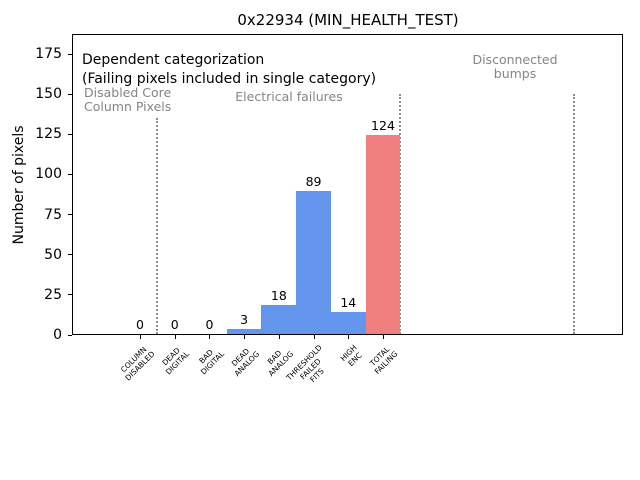 The image size is (640, 480). I want to click on y-tick-label: 150, so click(48, 94).